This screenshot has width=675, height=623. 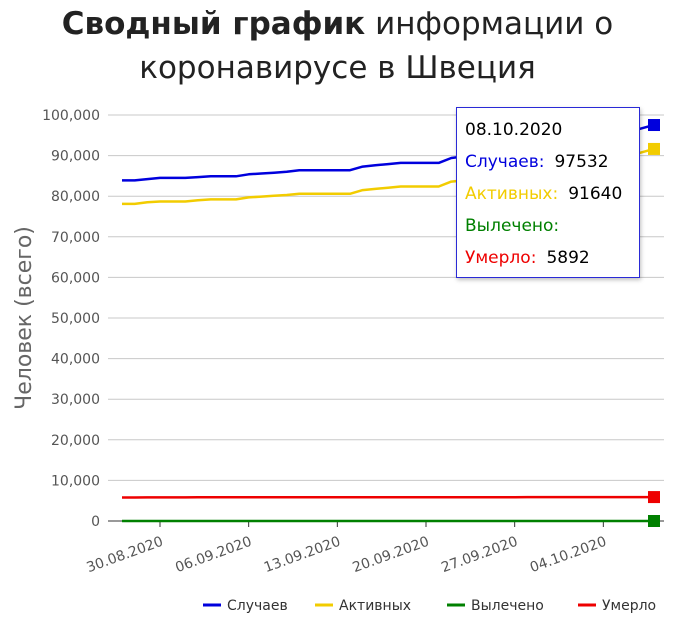 I want to click on tooltip-recovered-row: Вылечено:, so click(x=517, y=226).